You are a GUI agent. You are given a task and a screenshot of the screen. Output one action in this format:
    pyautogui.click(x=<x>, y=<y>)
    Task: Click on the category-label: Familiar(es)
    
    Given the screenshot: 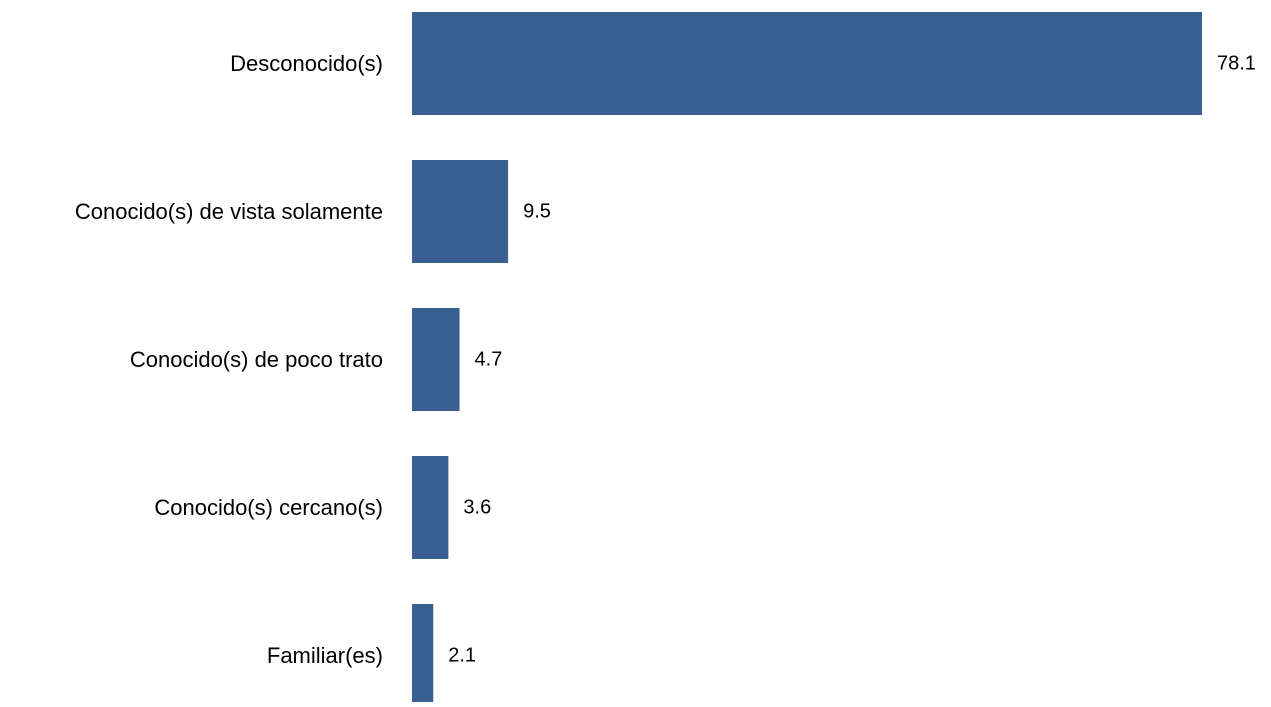 What is the action you would take?
    pyautogui.click(x=325, y=655)
    